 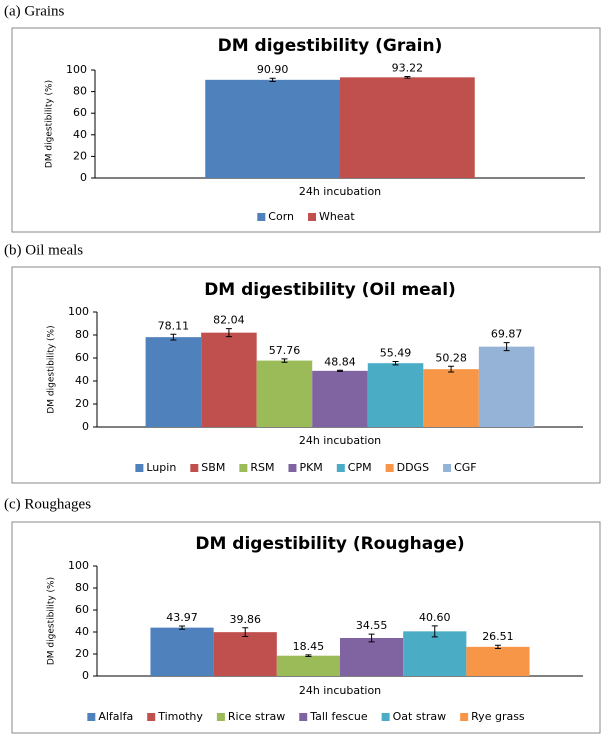 I want to click on value-label: 57.76, so click(x=285, y=350).